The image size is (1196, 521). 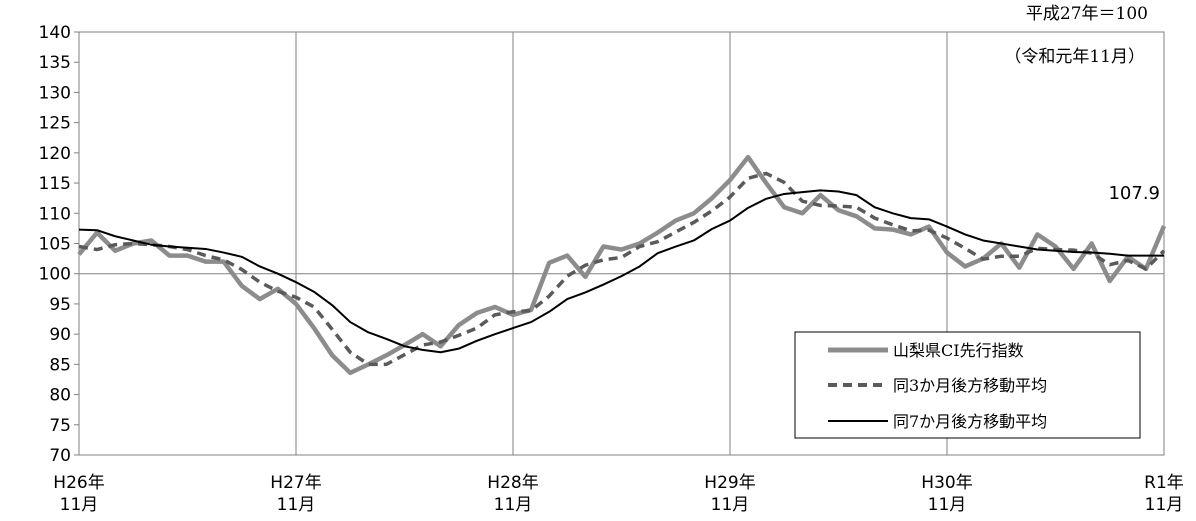 I want to click on x-tick-label-year: H27年, so click(x=295, y=483).